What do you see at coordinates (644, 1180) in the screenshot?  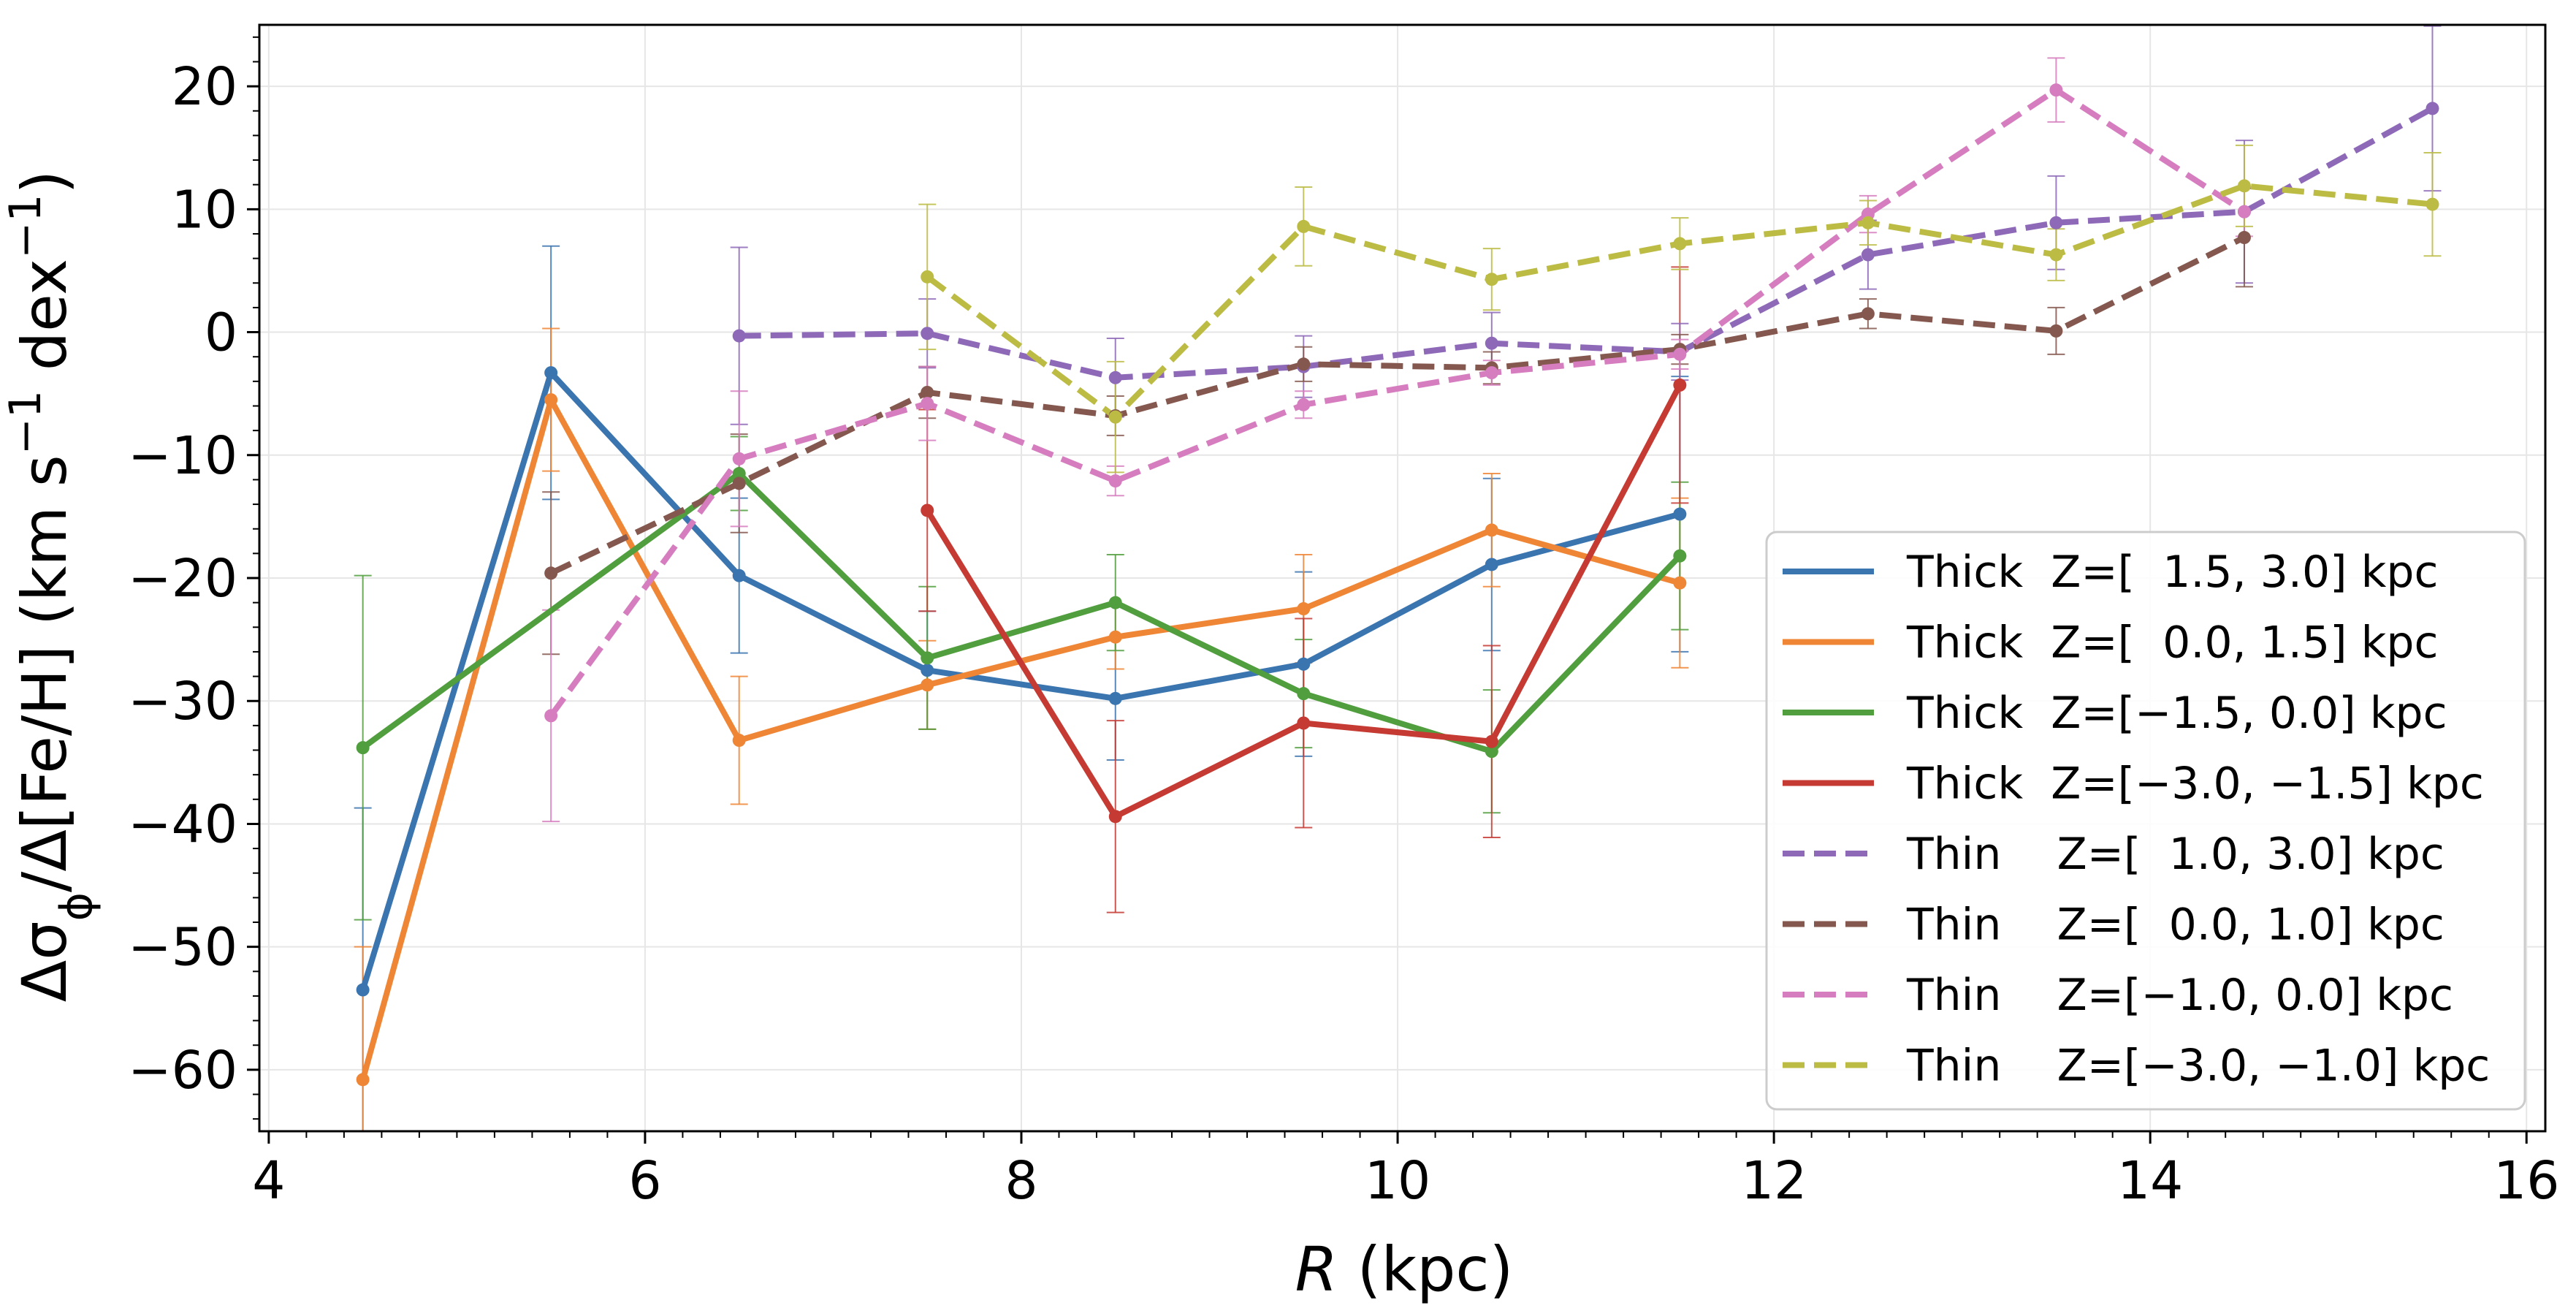 I see `x-tick-label: 6` at bounding box center [644, 1180].